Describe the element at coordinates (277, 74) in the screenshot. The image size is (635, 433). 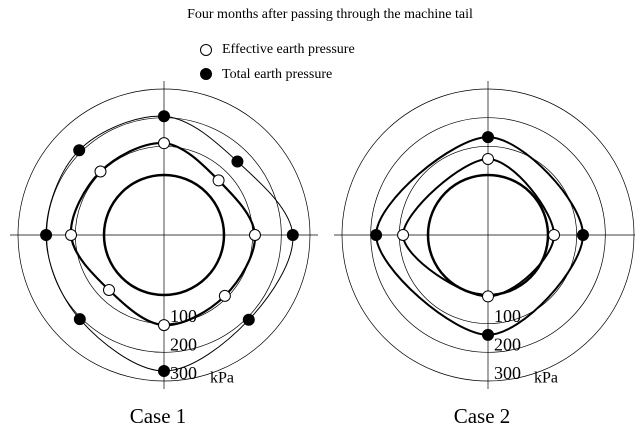
I see `legend-label: Total earth pressure` at that location.